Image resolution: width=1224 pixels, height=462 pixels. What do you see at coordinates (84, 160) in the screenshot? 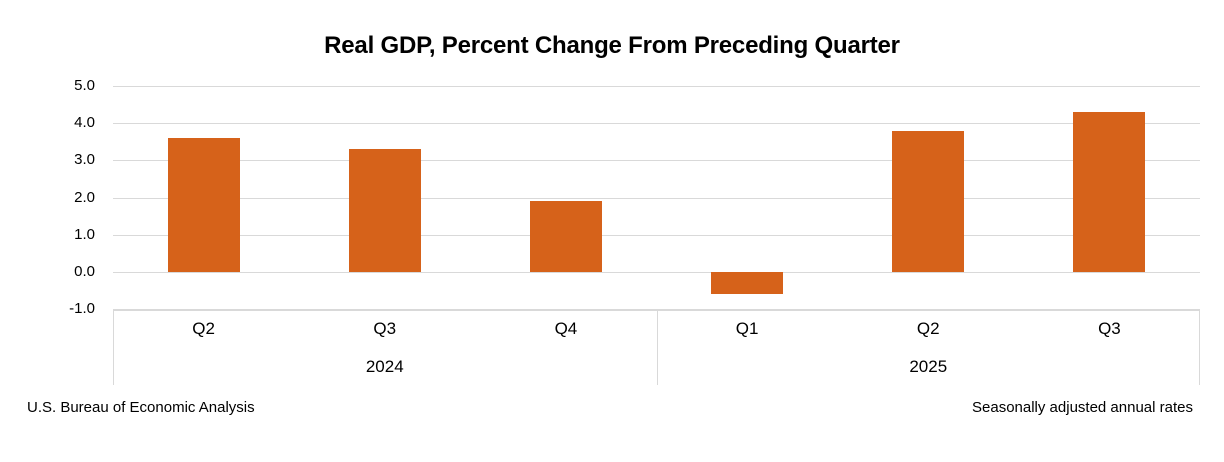
I see `y-tick-label: 3.0` at bounding box center [84, 160].